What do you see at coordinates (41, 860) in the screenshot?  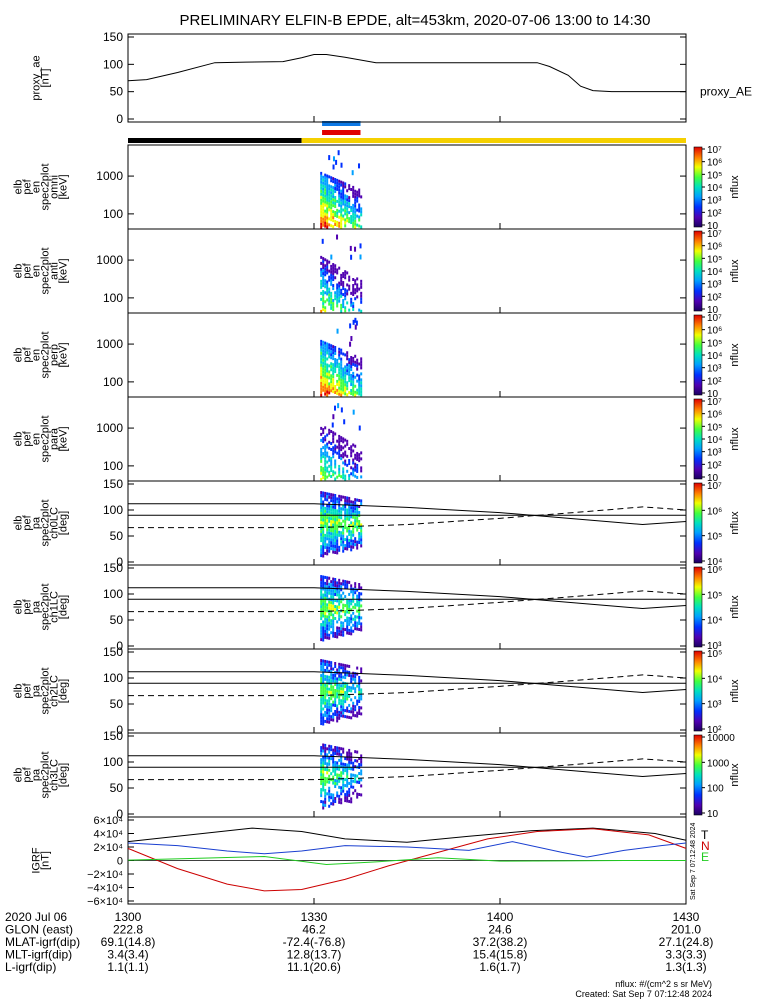 I see `y-axis-label: IGRF[nT]` at bounding box center [41, 860].